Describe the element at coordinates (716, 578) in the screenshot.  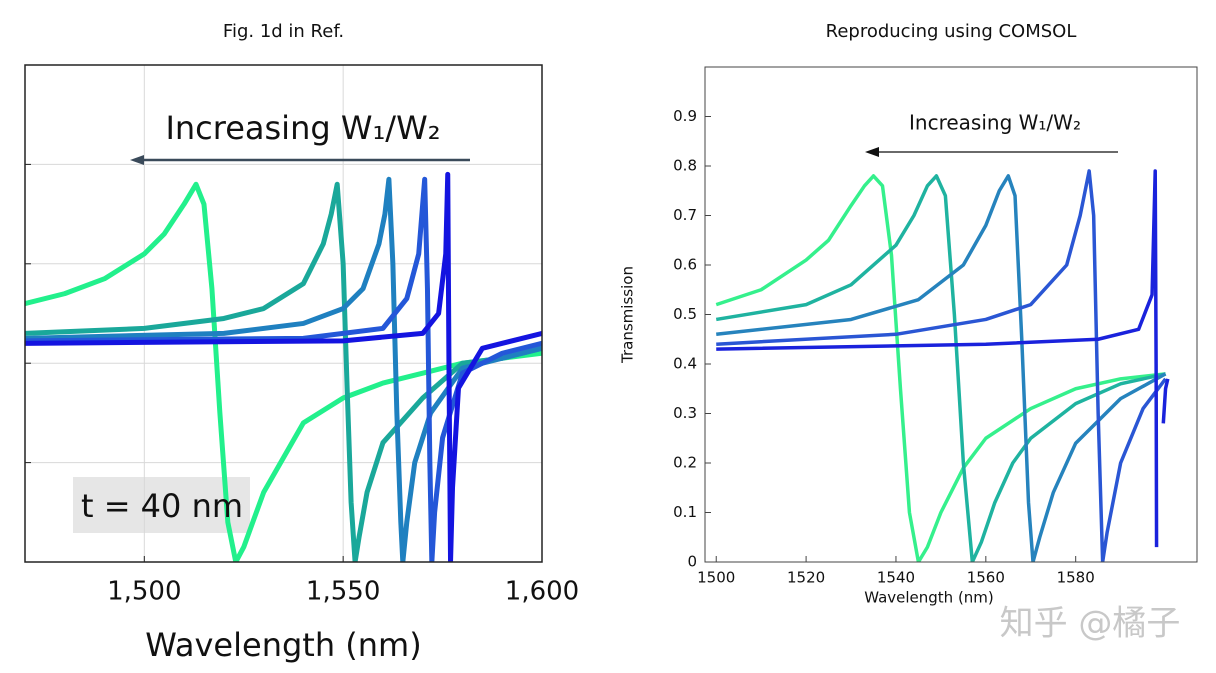
I see `x-tick-label: 1500` at that location.